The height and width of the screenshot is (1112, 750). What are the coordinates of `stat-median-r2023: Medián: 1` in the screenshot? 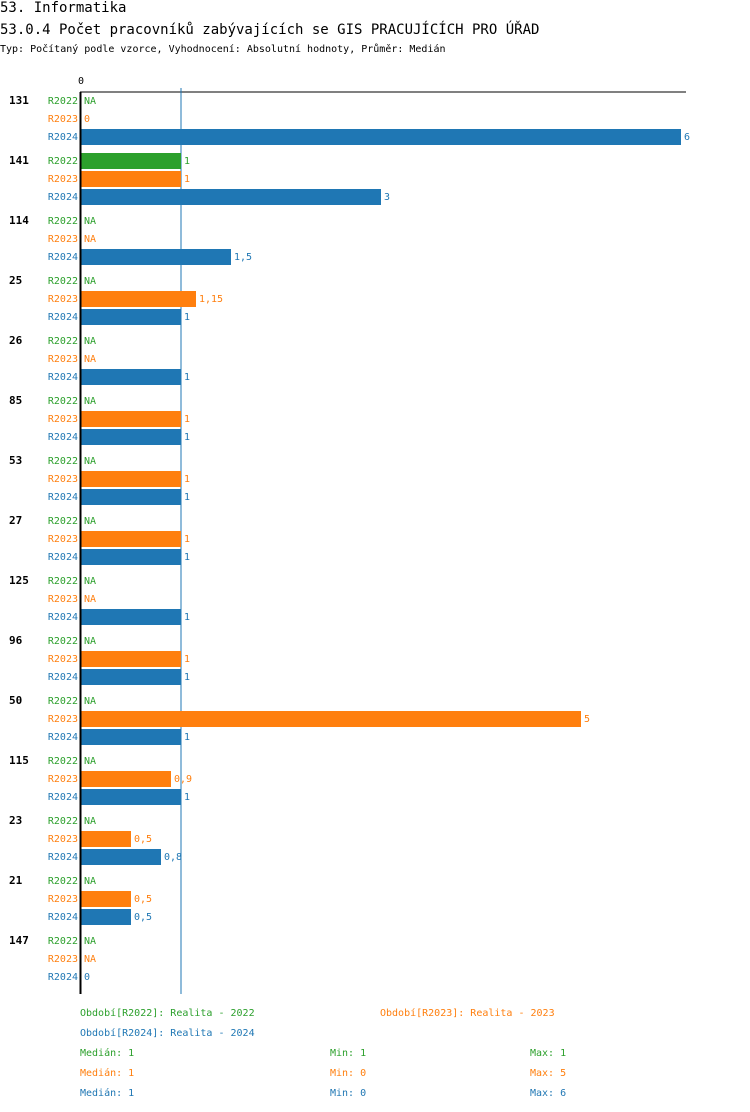 It's located at (107, 1073).